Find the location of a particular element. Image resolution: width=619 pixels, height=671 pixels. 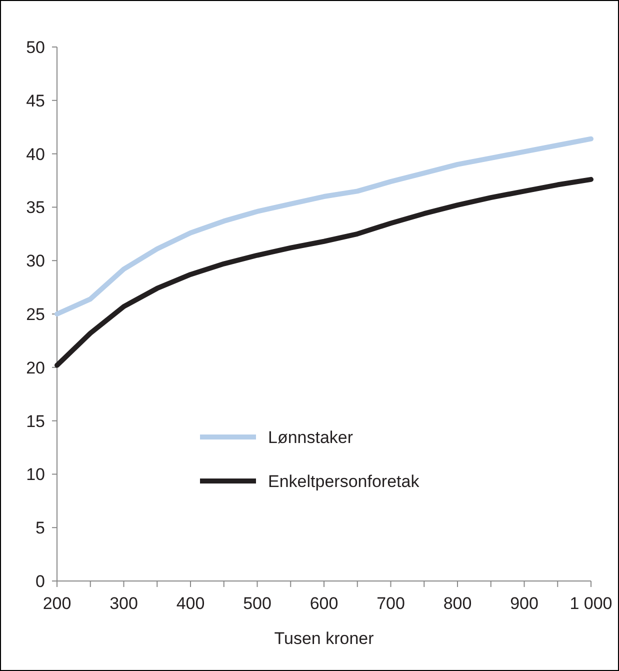

x-tick-label: 400 is located at coordinates (190, 603).